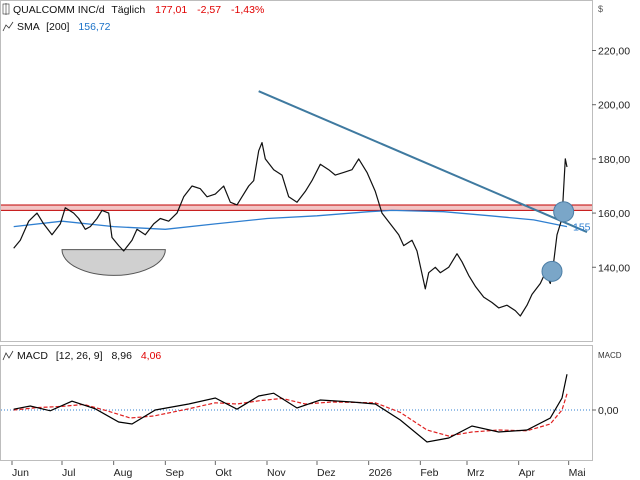 The width and height of the screenshot is (640, 480). Describe the element at coordinates (8, 26) in the screenshot. I see `sma-legend-icon` at that location.